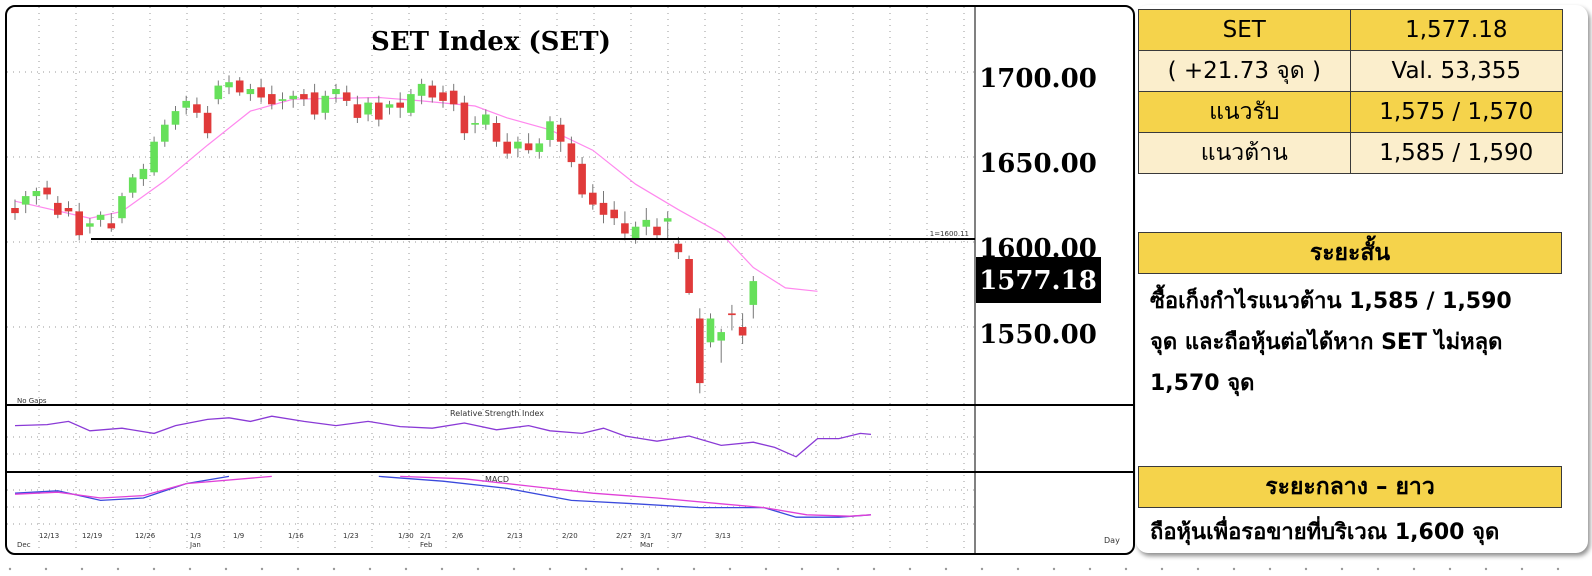  I want to click on macd-title: MACD, so click(497, 479).